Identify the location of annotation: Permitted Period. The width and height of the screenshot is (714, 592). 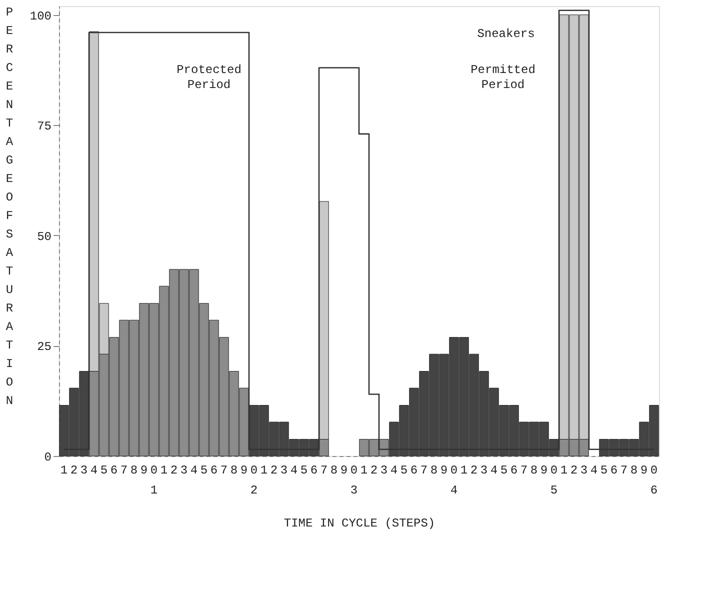
(503, 77).